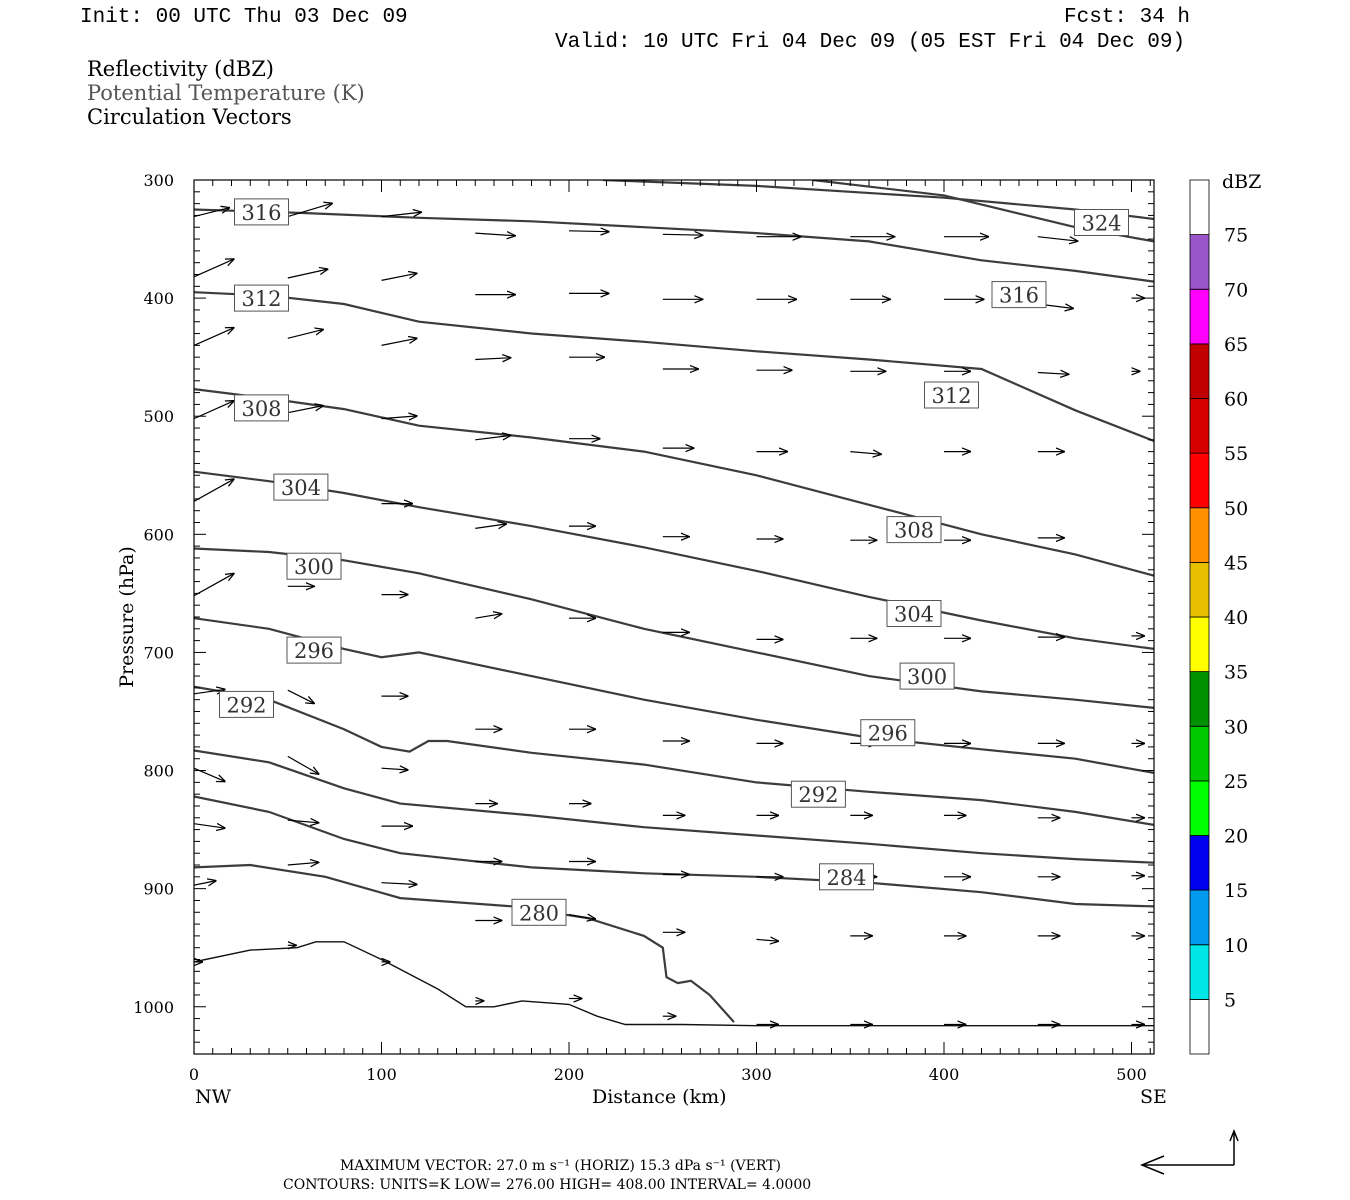 Image resolution: width=1350 pixels, height=1200 pixels. I want to click on colorbar-label: 5, so click(1230, 1000).